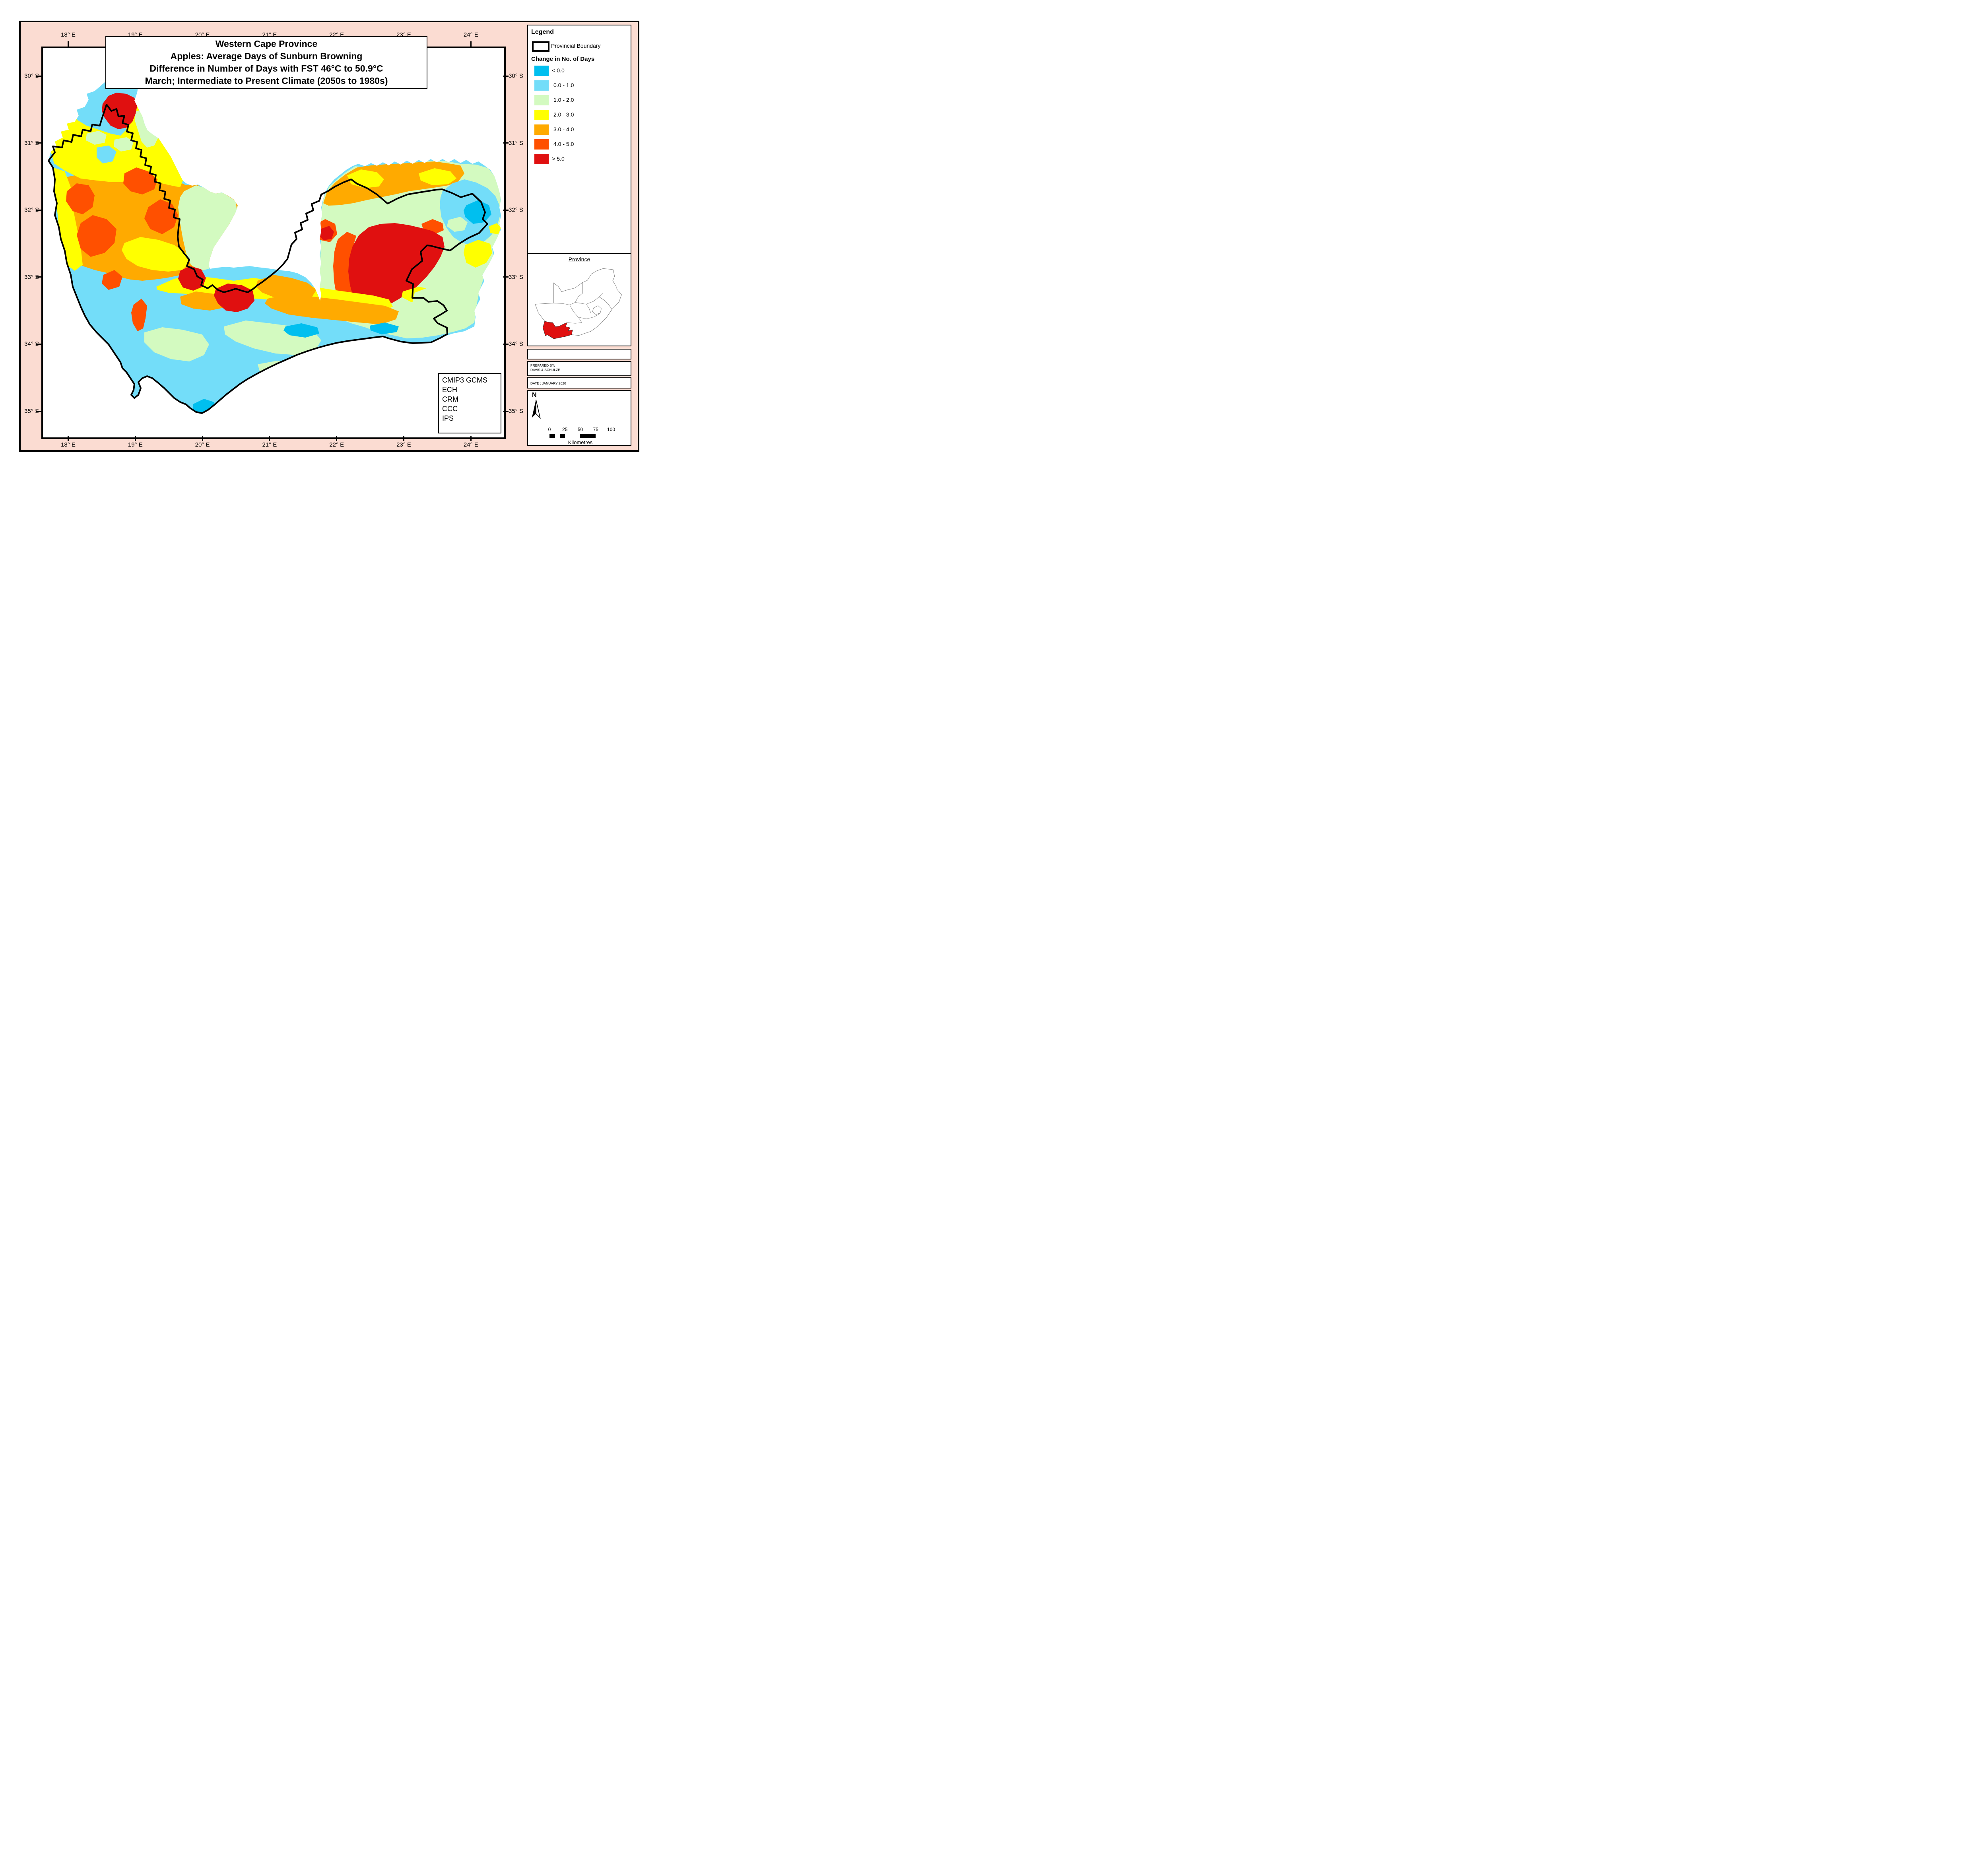 The height and width of the screenshot is (1859, 1988). I want to click on legend-title: Legend, so click(542, 32).